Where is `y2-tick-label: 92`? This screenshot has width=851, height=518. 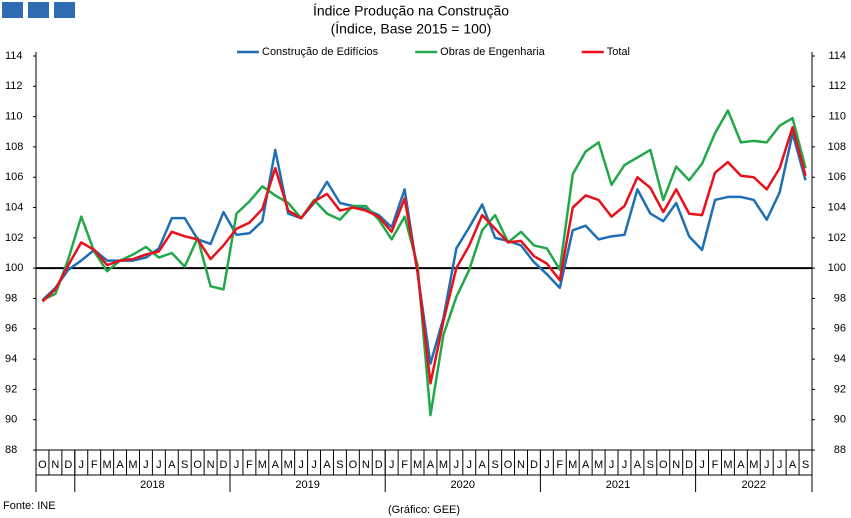
y2-tick-label: 92 is located at coordinates (840, 389).